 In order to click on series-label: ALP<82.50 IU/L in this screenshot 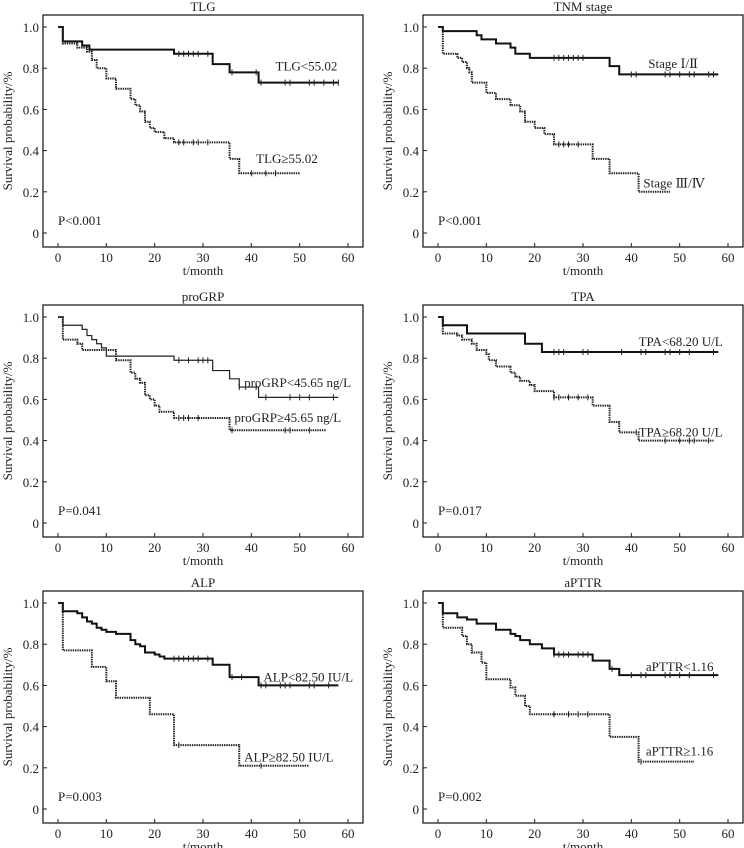, I will do `click(308, 676)`.